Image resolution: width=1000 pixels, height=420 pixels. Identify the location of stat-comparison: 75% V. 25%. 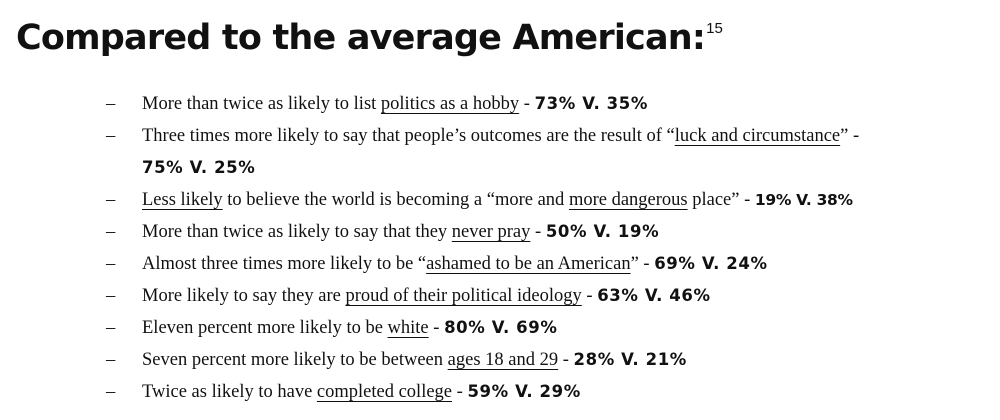
(199, 167).